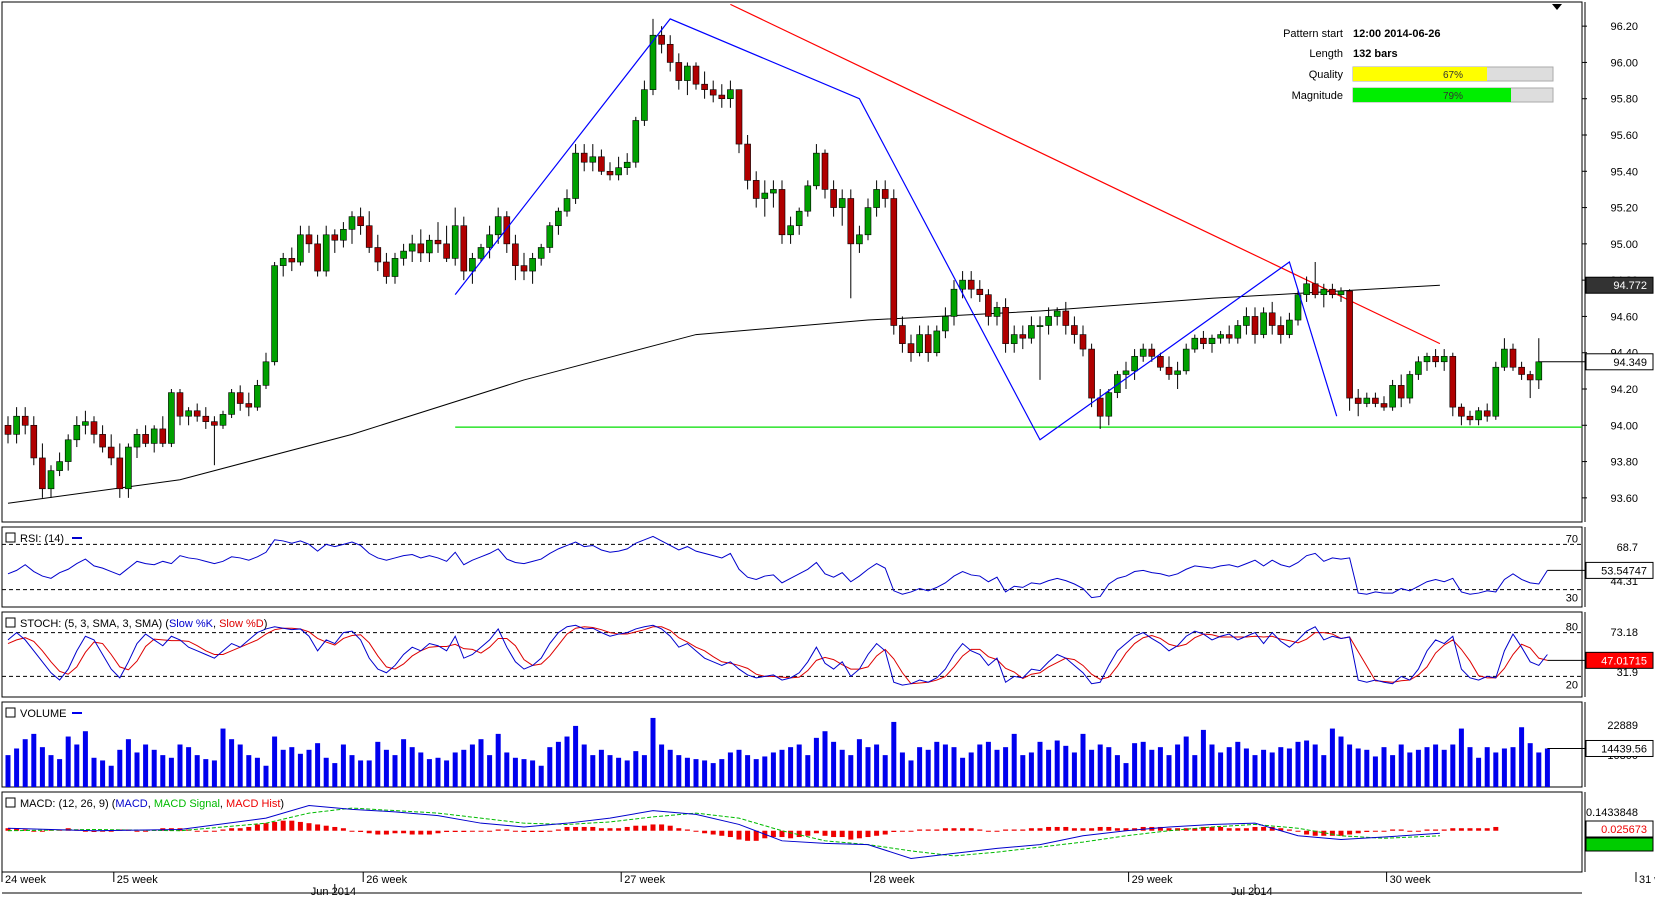 The width and height of the screenshot is (1655, 897). I want to click on length-label: Length, so click(1326, 54).